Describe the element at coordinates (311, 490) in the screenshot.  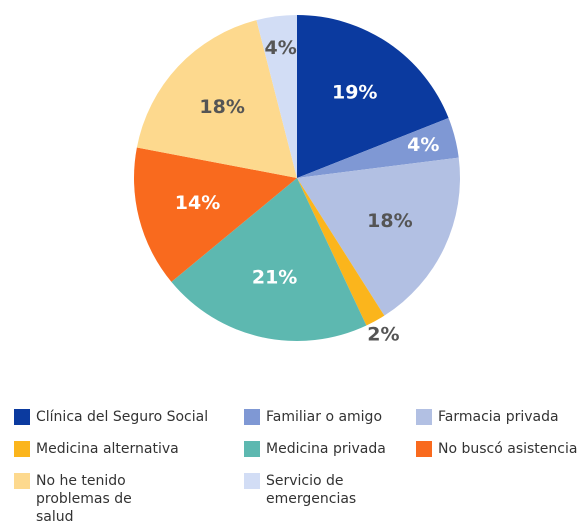
I see `legend-label: Servicio de emergencias` at that location.